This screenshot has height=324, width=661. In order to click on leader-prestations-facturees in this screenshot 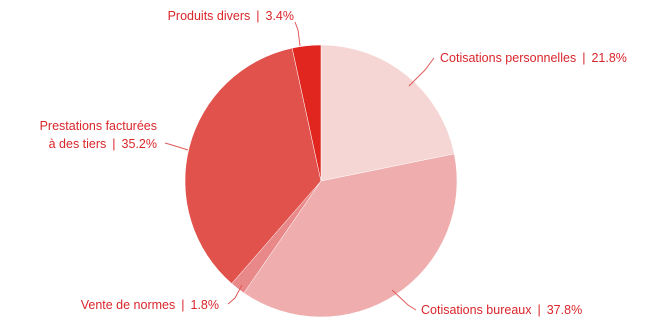, I will do `click(176, 146)`.